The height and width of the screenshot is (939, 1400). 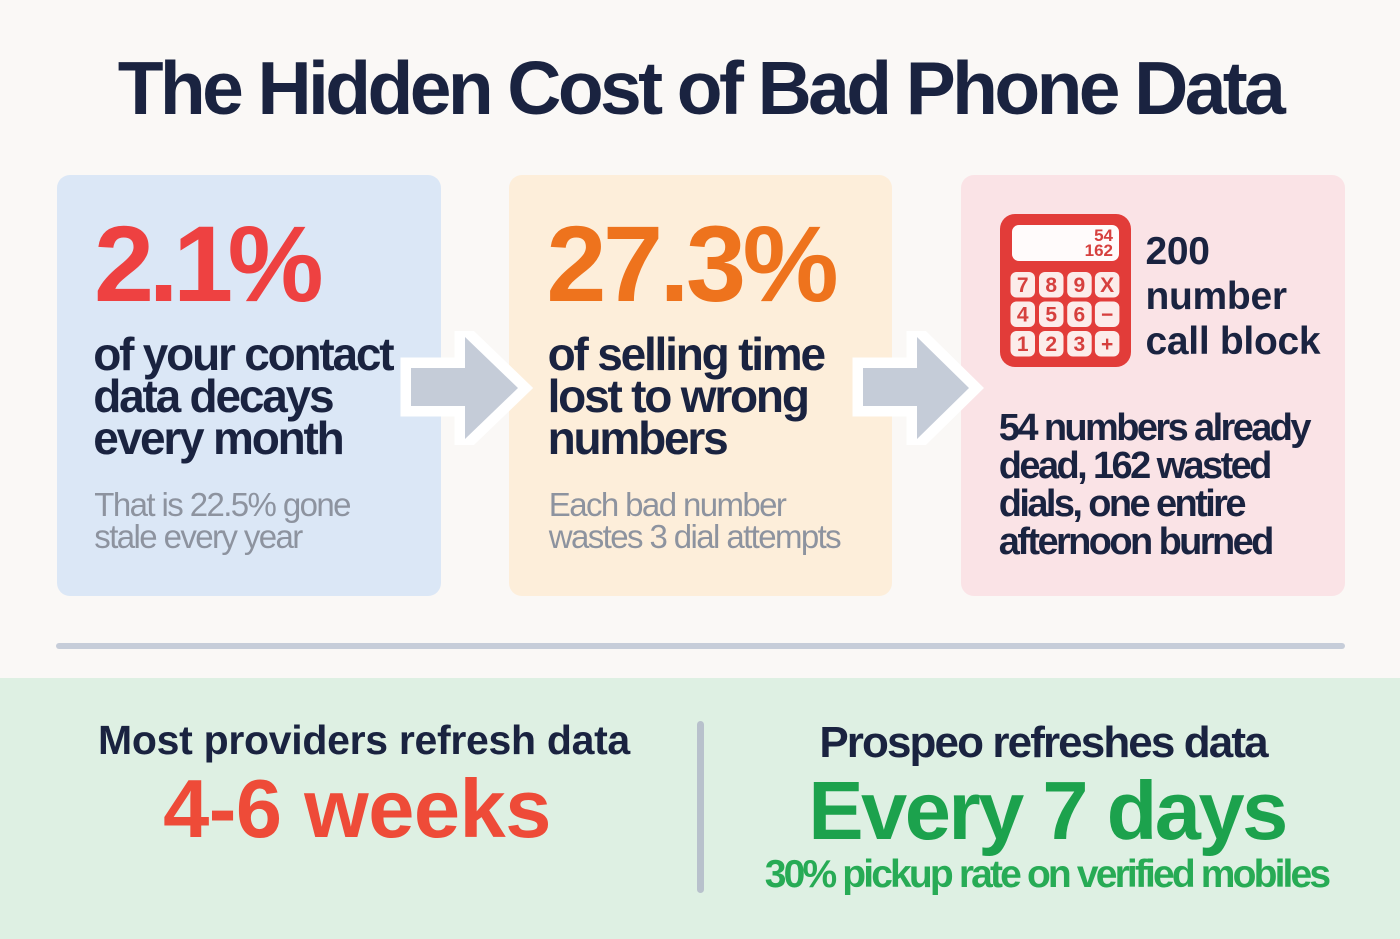 What do you see at coordinates (1051, 315) in the screenshot?
I see `svg-text: 5` at bounding box center [1051, 315].